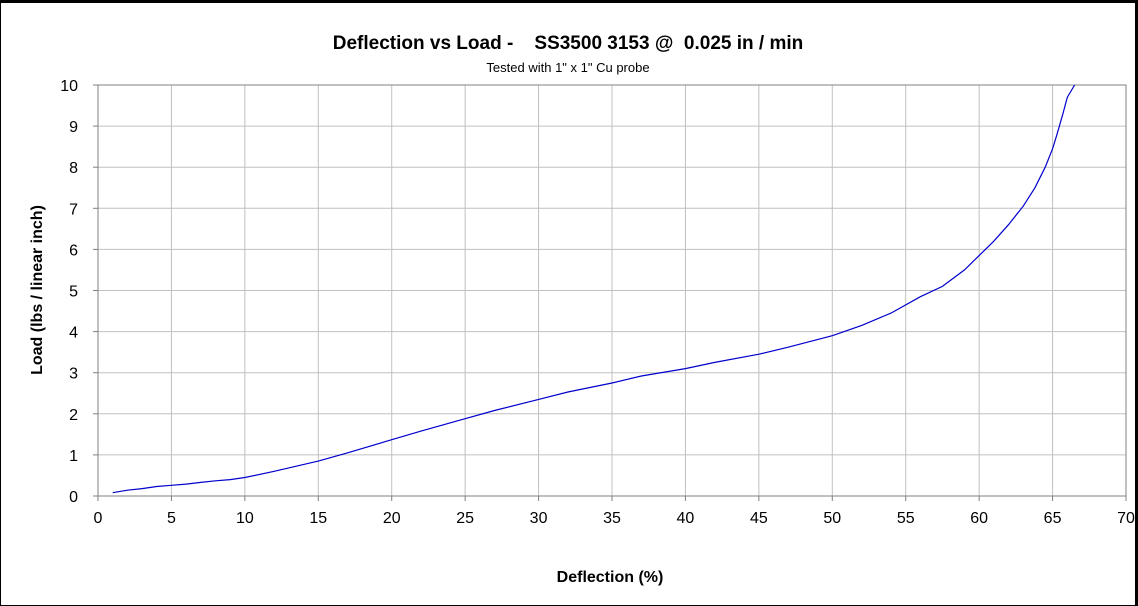 Image resolution: width=1138 pixels, height=606 pixels. I want to click on x-tick-label: 45, so click(759, 518).